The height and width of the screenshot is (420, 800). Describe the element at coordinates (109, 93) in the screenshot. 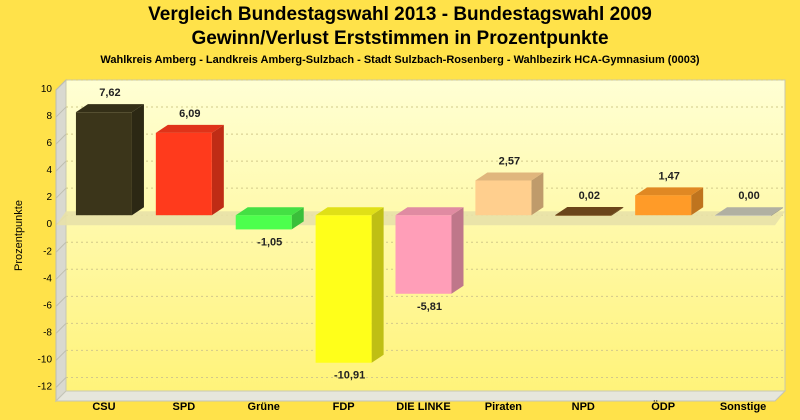

I see `data-label: 7,62` at that location.